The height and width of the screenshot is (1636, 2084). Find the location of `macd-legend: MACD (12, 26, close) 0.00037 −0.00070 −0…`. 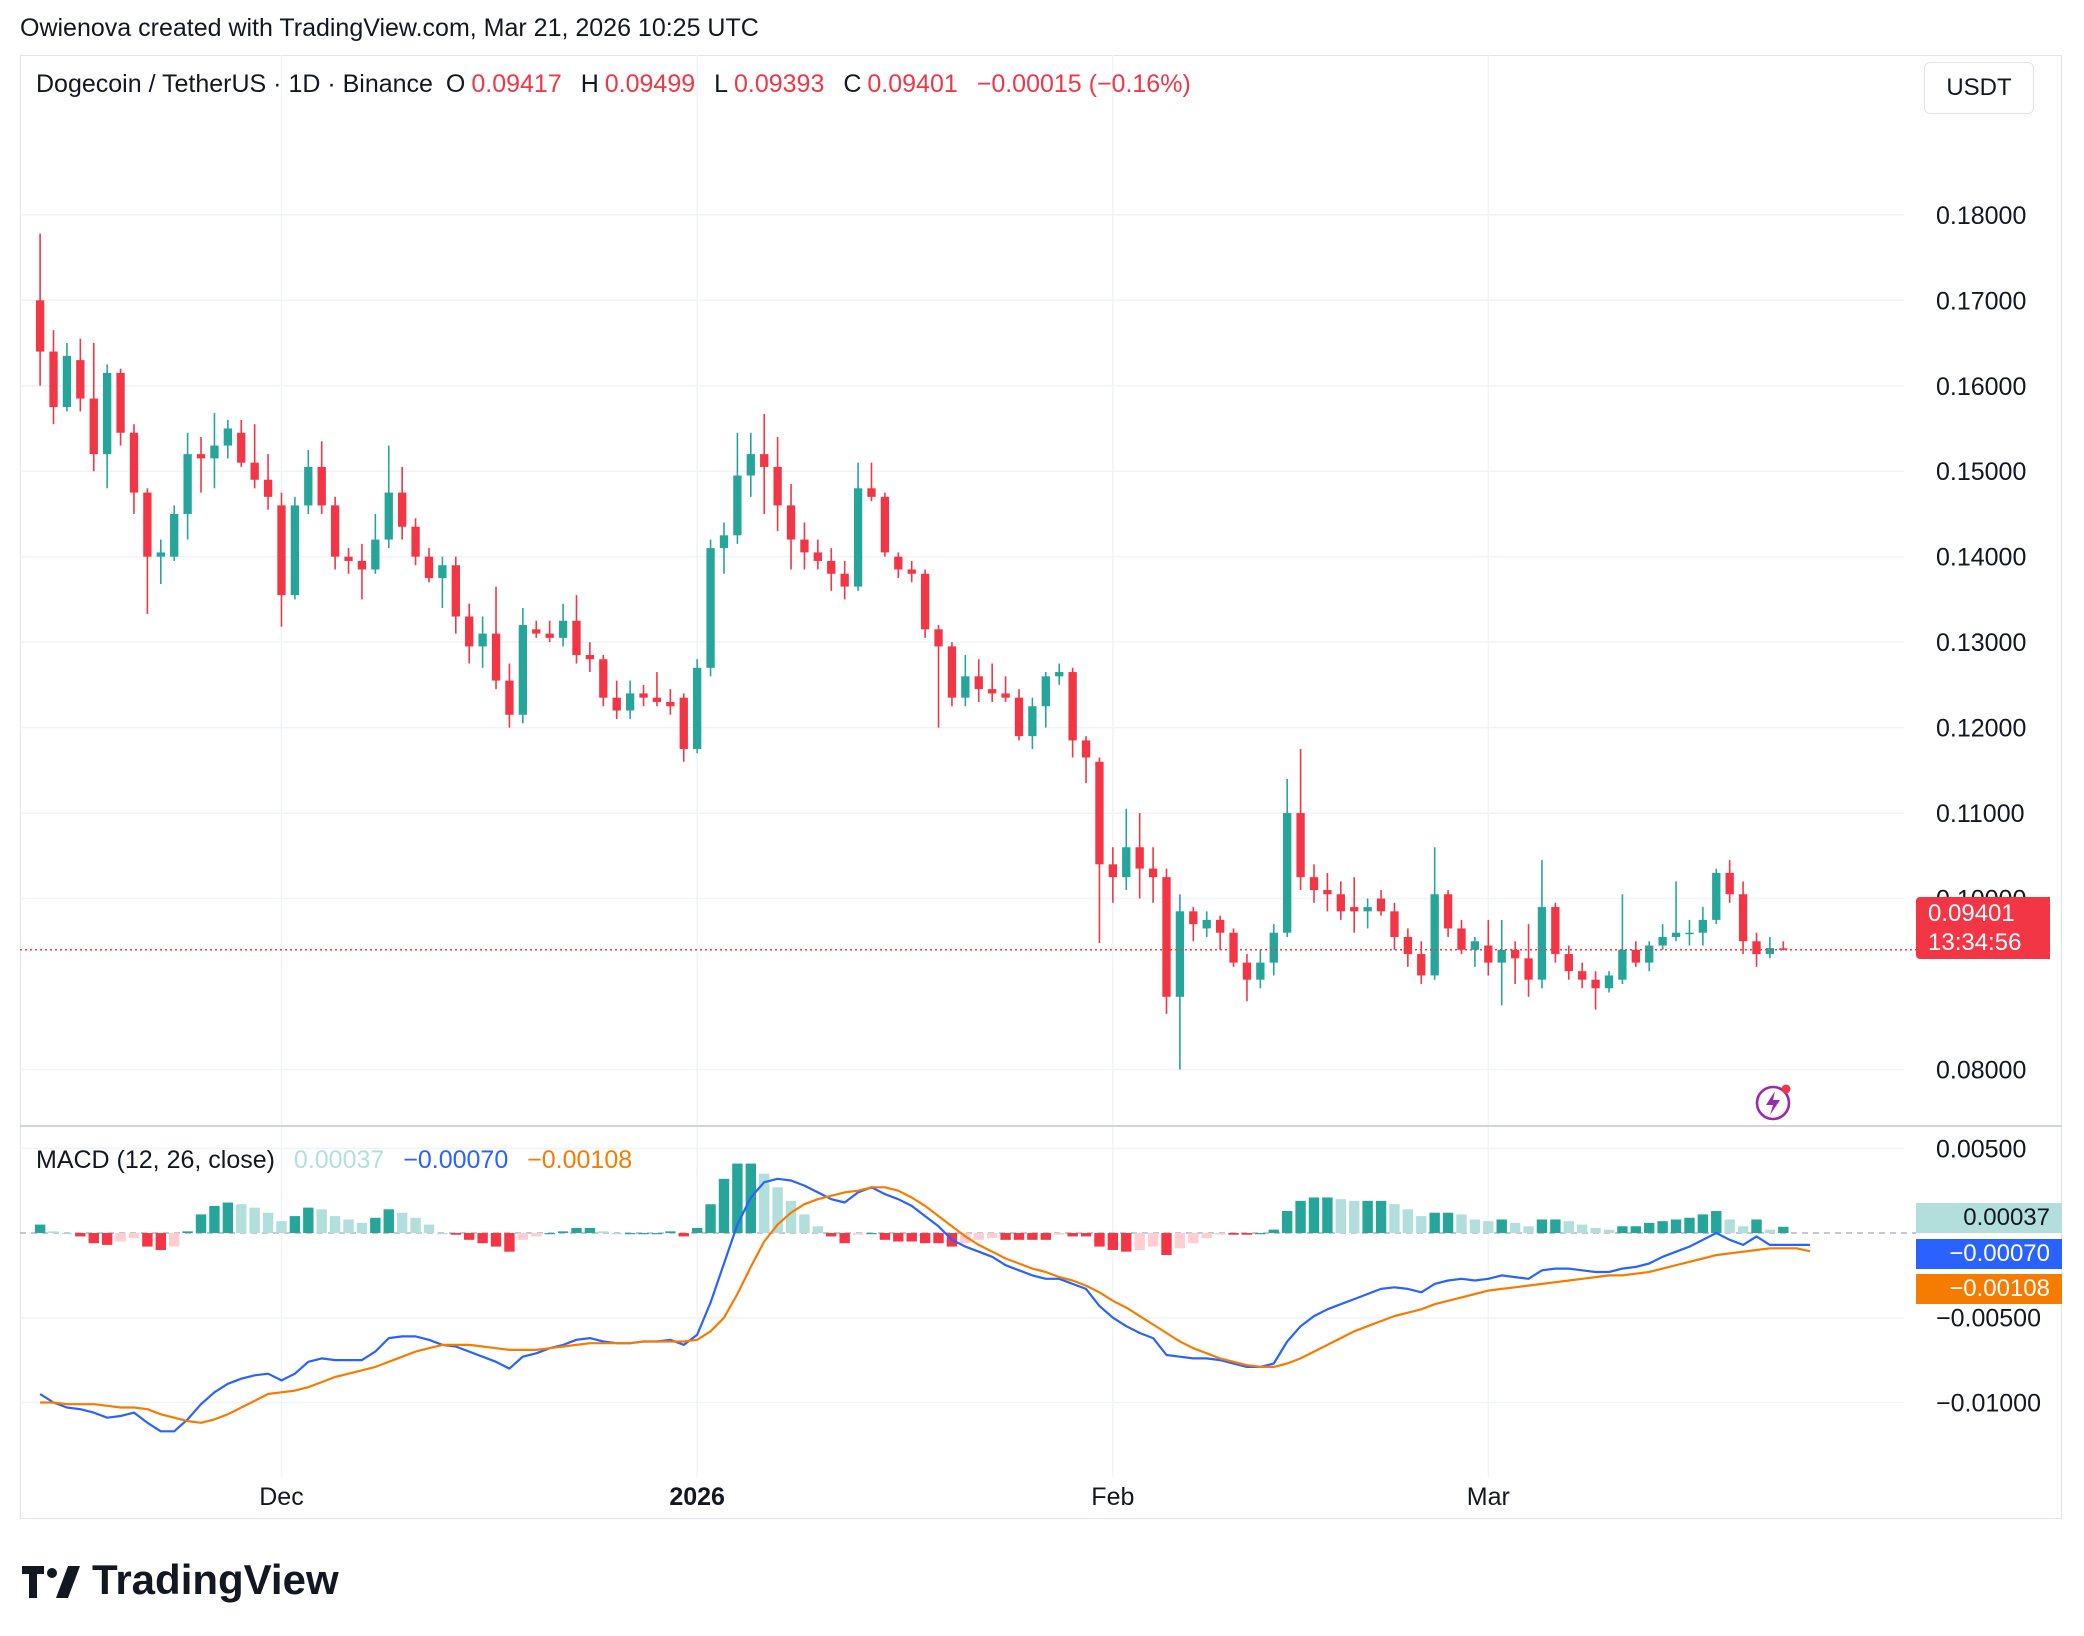

macd-legend: MACD (12, 26, close) 0.00037 −0.00070 −0… is located at coordinates (340, 1160).